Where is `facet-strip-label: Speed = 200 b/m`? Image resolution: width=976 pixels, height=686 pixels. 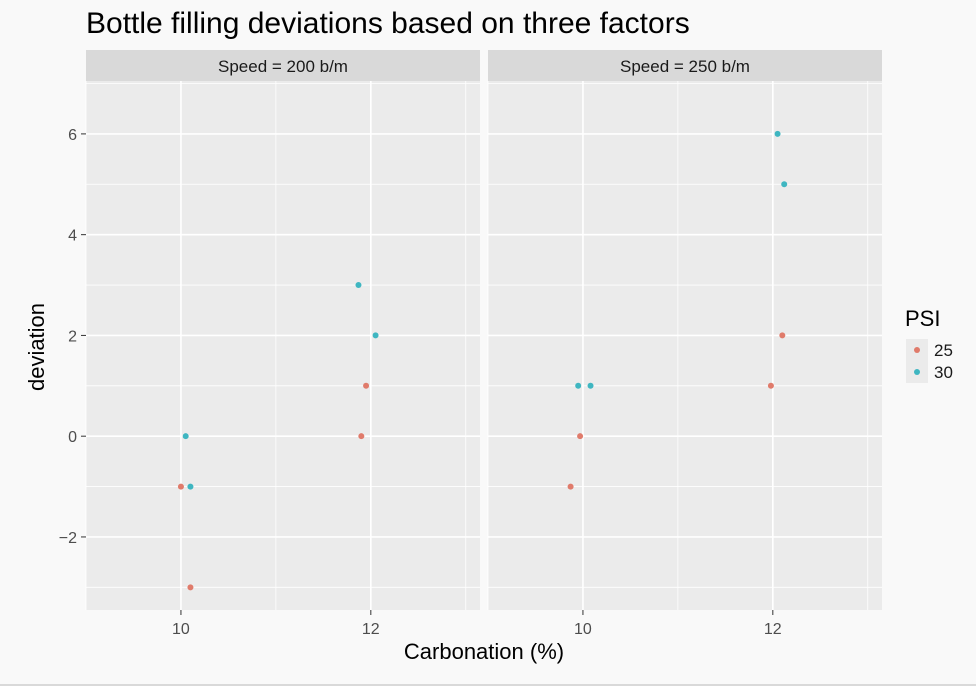
facet-strip-label: Speed = 200 b/m is located at coordinates (283, 66).